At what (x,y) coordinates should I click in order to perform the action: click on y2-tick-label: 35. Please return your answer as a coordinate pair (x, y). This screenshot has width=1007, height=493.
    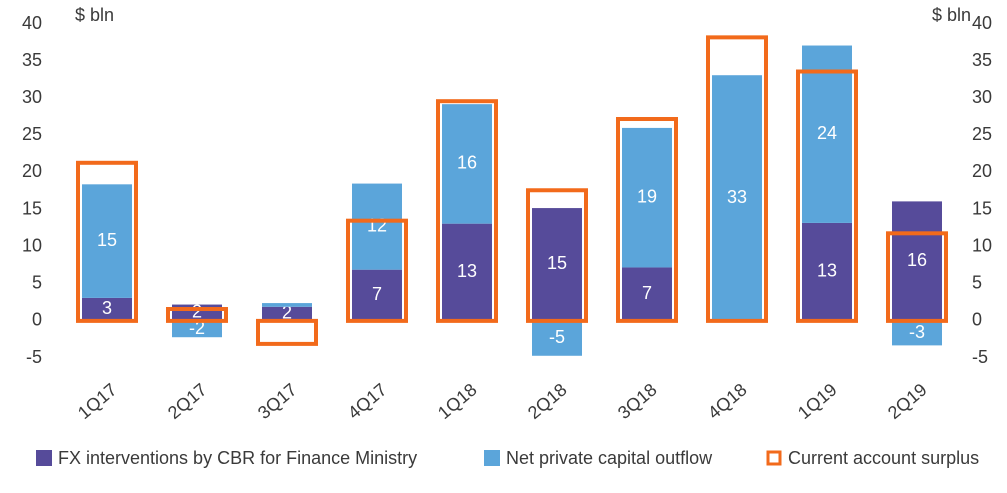
    Looking at the image, I should click on (982, 60).